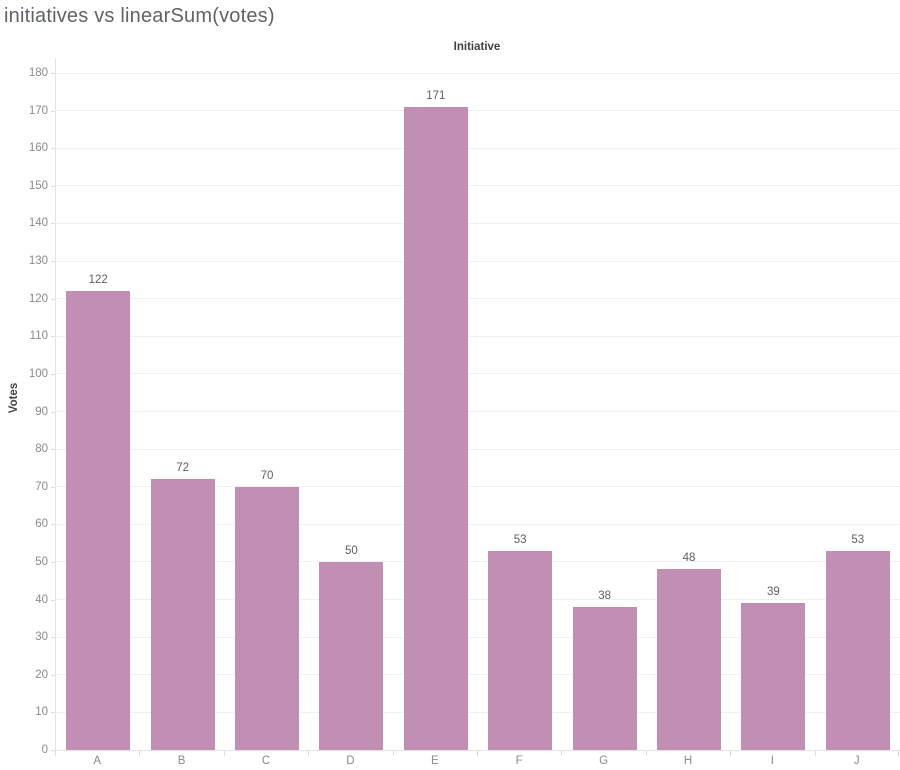  Describe the element at coordinates (604, 596) in the screenshot. I see `bar-value-label-G: 38` at that location.